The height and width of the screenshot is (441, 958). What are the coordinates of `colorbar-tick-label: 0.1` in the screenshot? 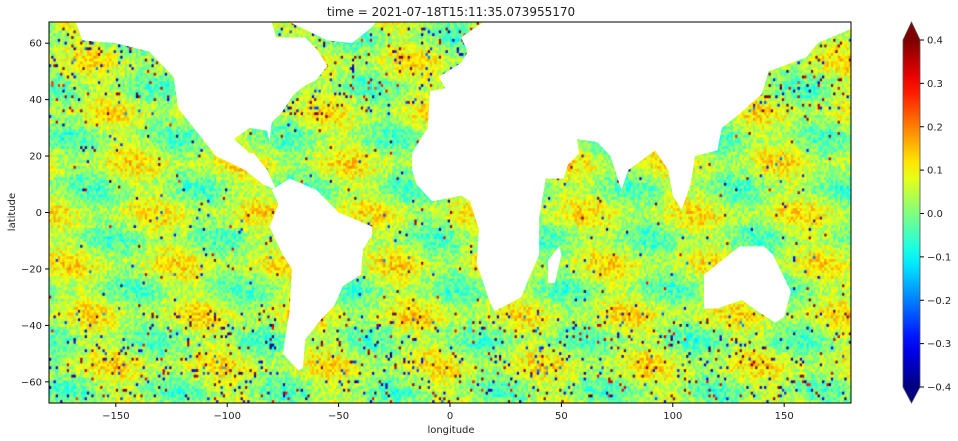 It's located at (935, 171).